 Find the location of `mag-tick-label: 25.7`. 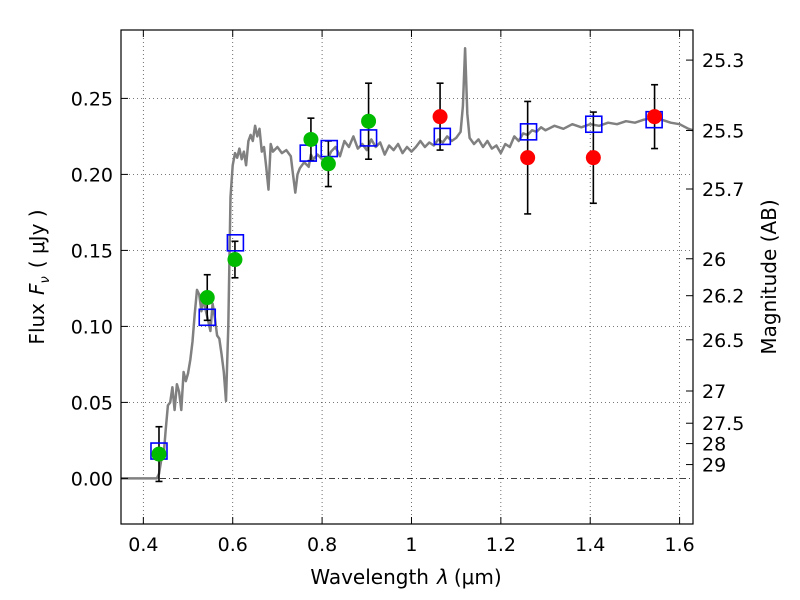

mag-tick-label: 25.7 is located at coordinates (723, 190).